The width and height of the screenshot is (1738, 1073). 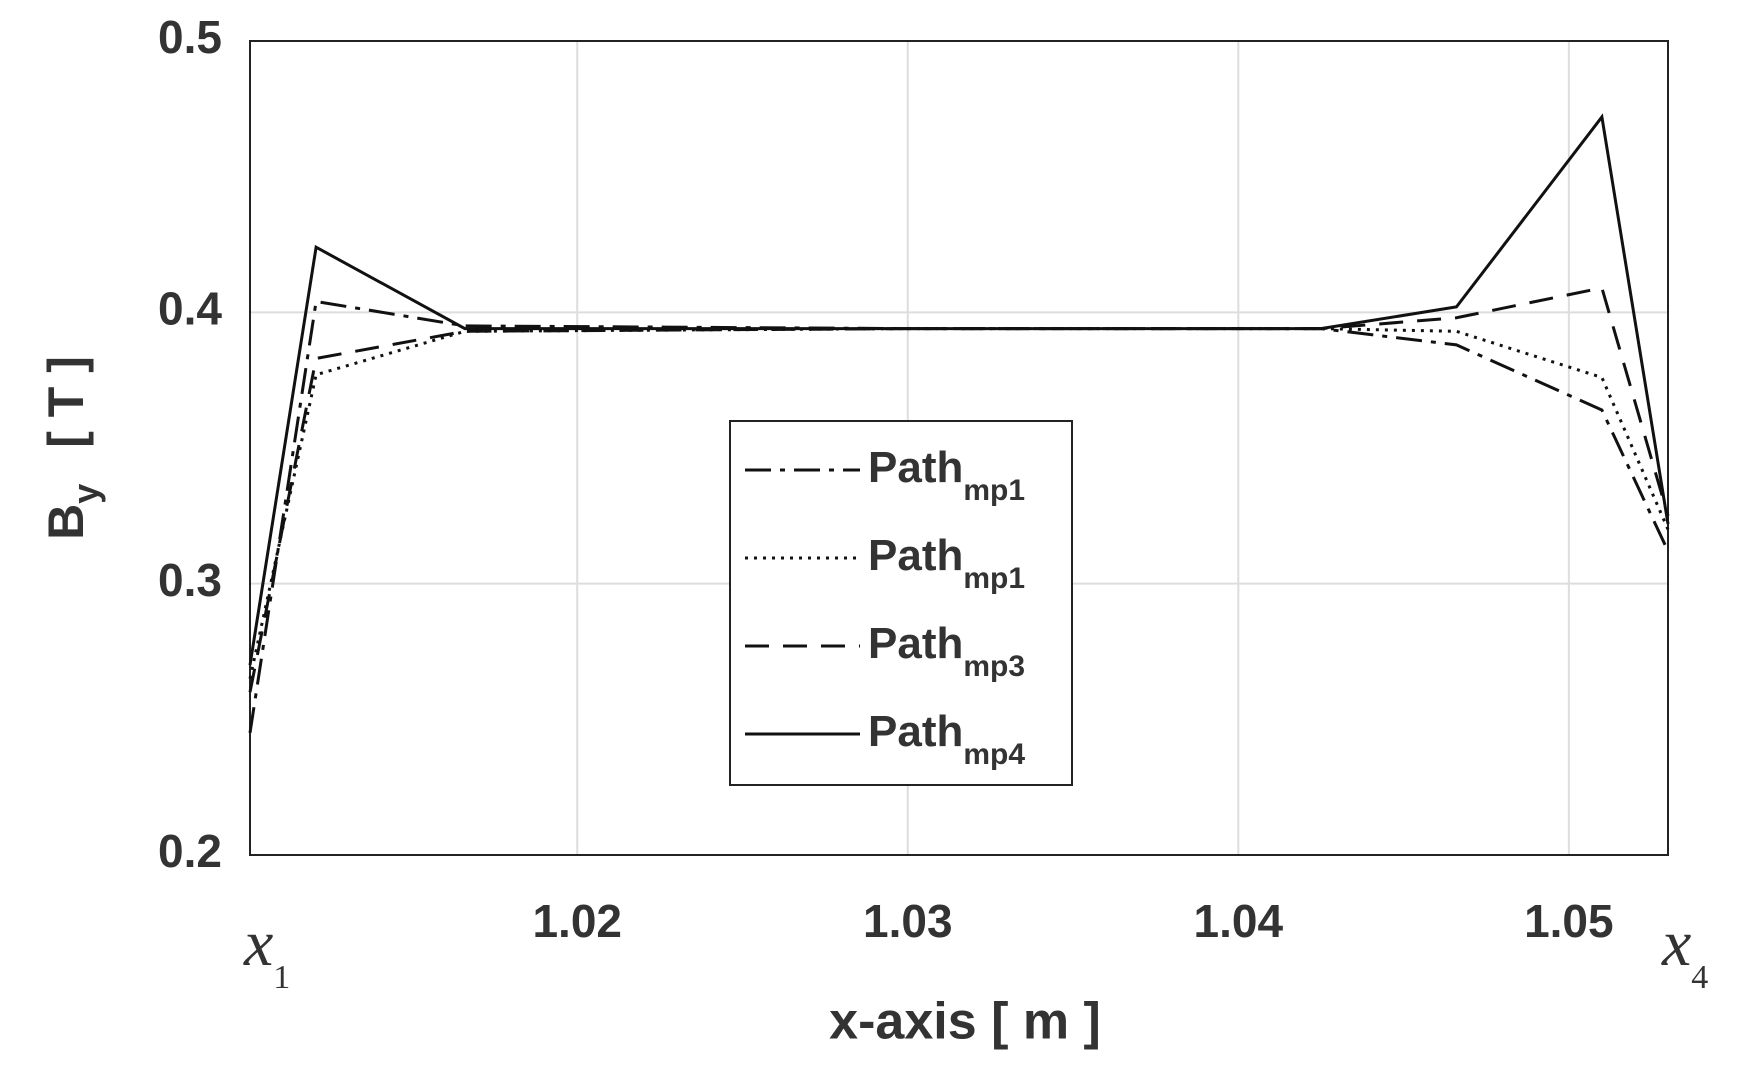 I want to click on annotation-subscript: 1, so click(x=281, y=977).